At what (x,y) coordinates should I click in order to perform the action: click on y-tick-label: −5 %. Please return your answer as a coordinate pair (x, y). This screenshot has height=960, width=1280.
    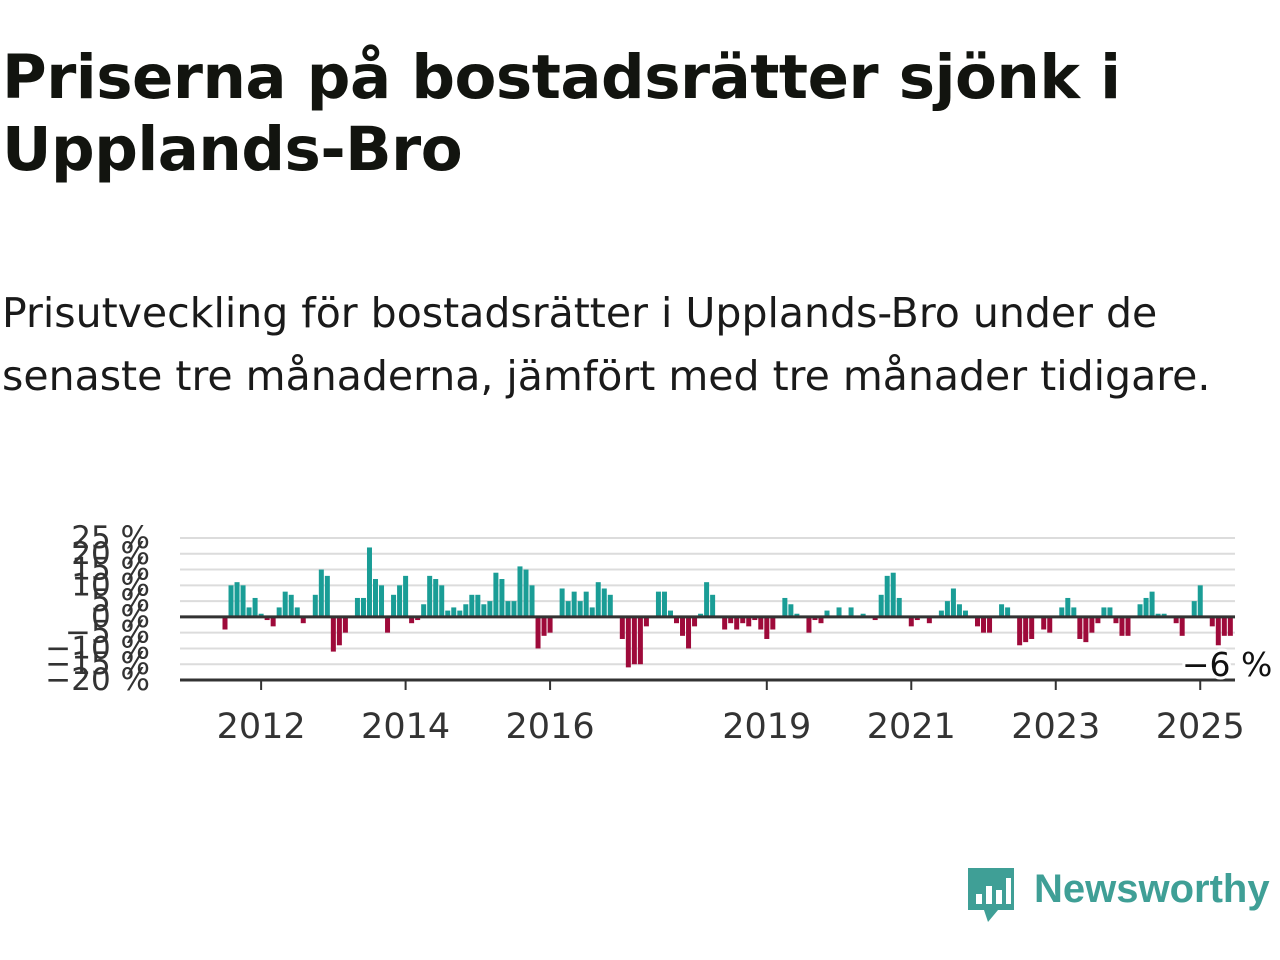
    Looking at the image, I should click on (107, 633).